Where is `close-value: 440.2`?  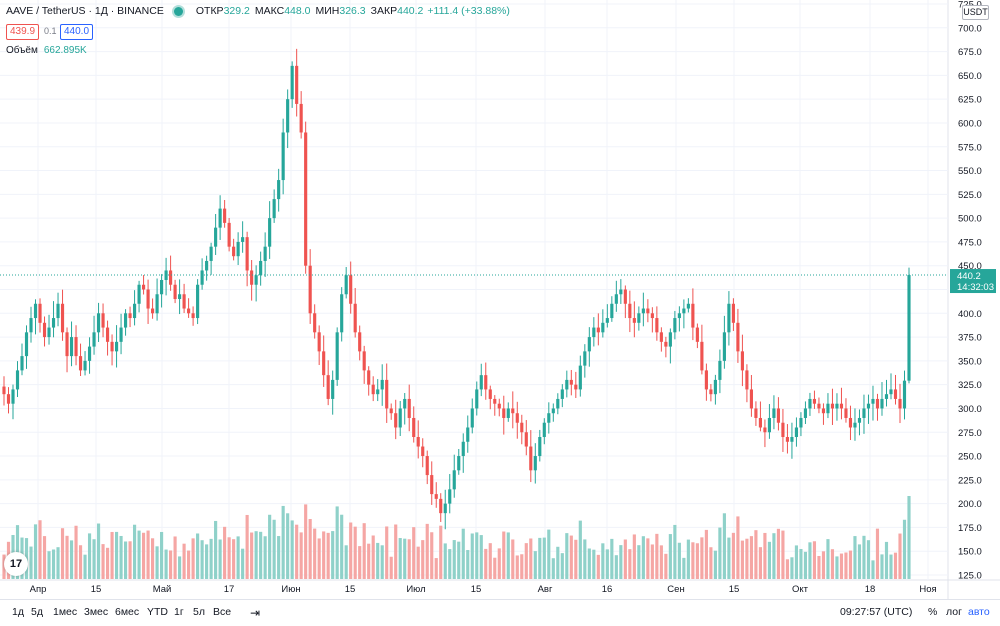 close-value: 440.2 is located at coordinates (410, 11).